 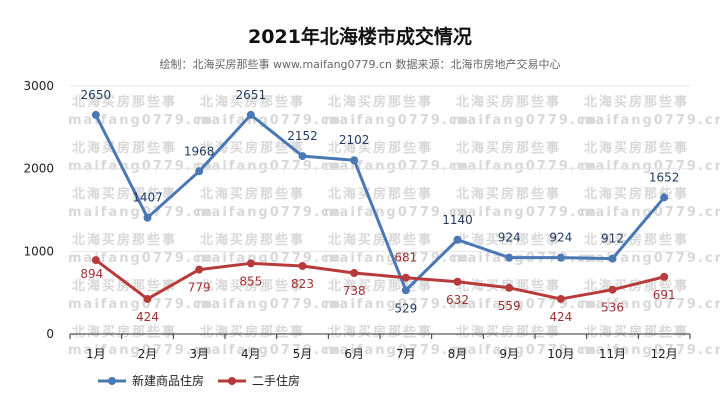 What do you see at coordinates (509, 306) in the screenshot?
I see `data-label-series-2: 559` at bounding box center [509, 306].